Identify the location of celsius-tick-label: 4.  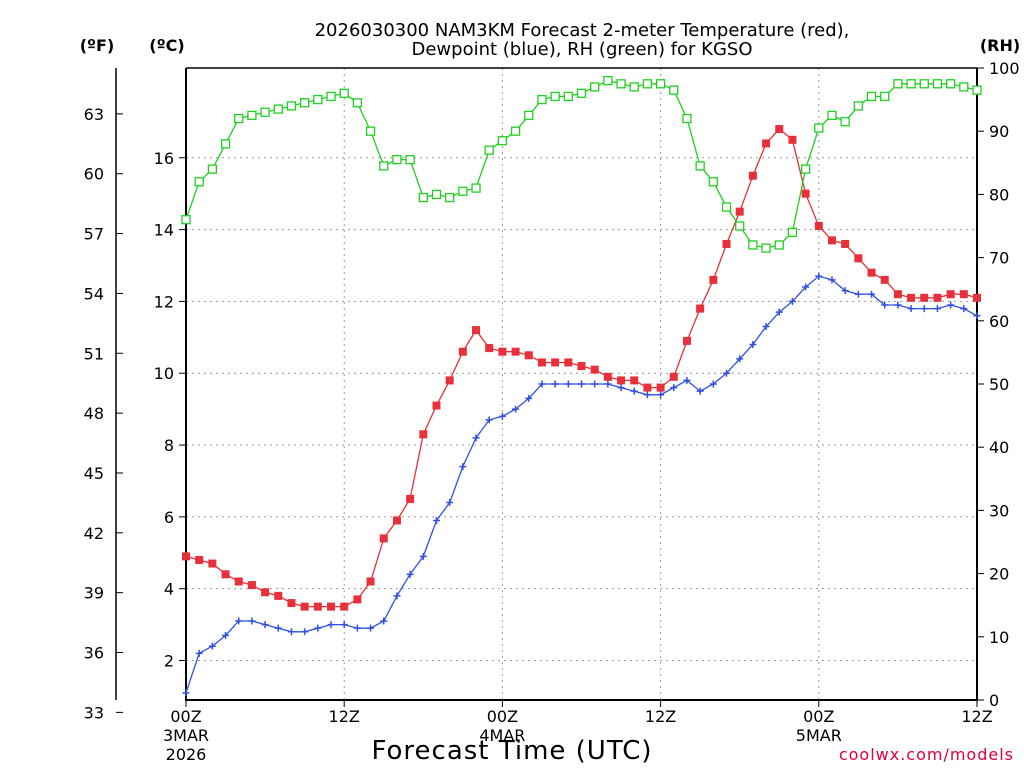
(169, 589).